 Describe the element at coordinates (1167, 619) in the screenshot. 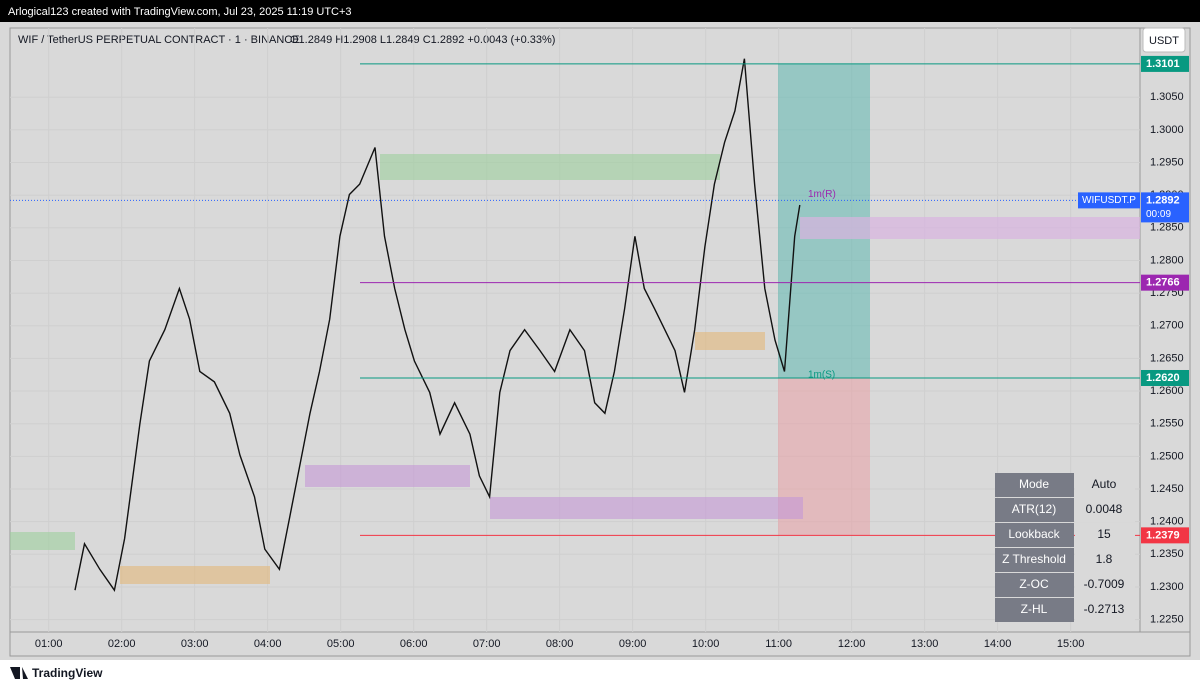

I see `y-tick-label: 1.2250` at that location.